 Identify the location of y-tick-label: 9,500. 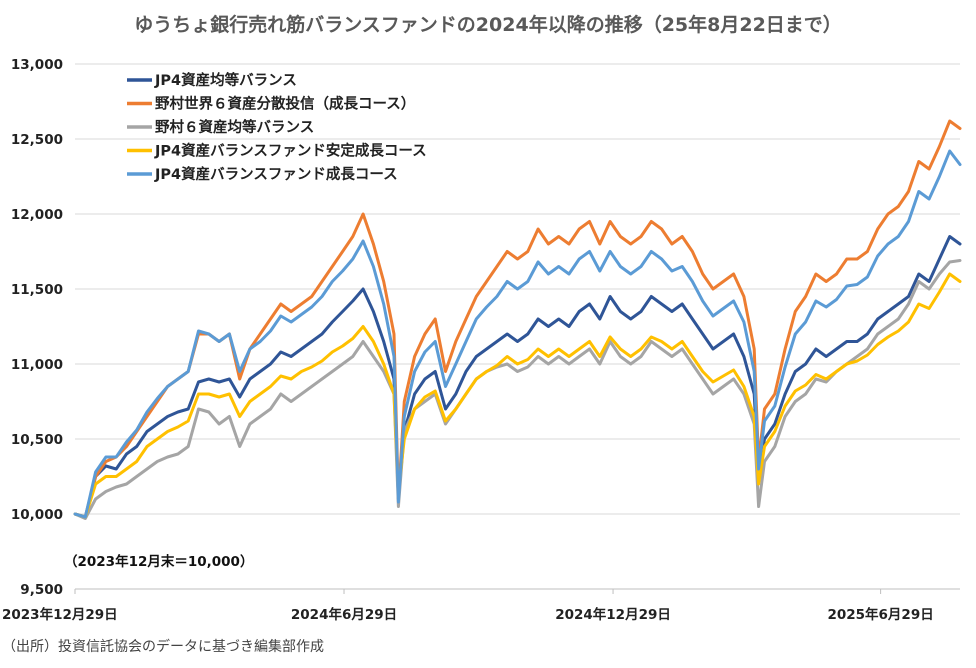
(41, 590).